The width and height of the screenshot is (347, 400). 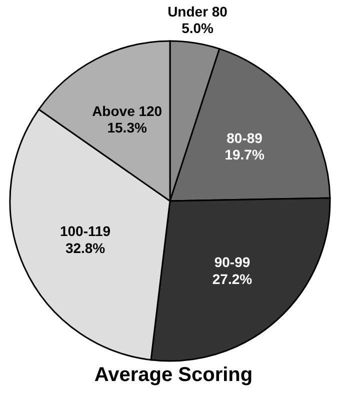 I want to click on data-label: 15.3%, so click(x=127, y=128).